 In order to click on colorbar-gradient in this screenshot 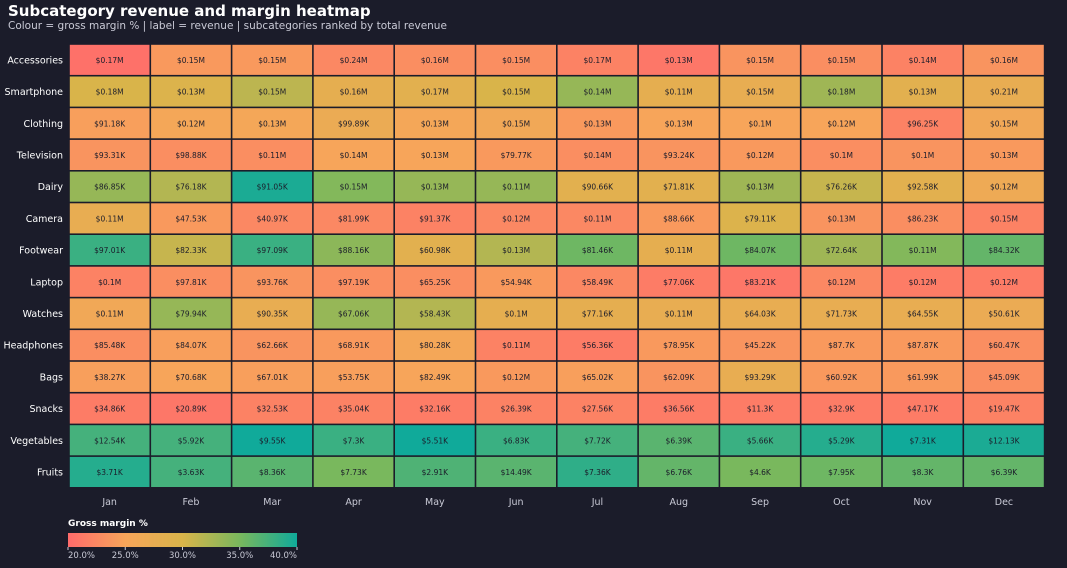, I will do `click(182, 540)`.